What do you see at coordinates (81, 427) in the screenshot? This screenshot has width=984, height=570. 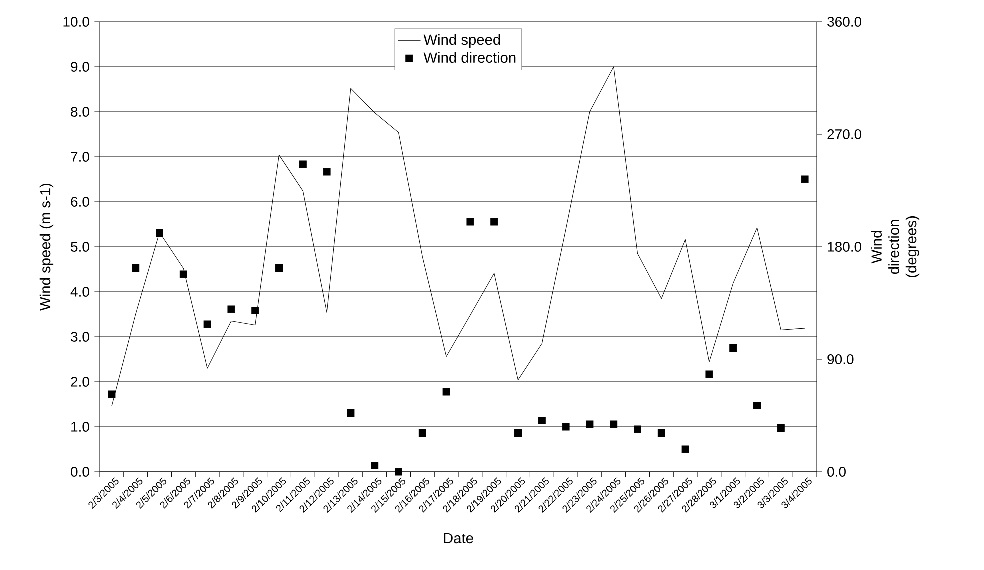 I see `y-tick-label: 1.0` at bounding box center [81, 427].